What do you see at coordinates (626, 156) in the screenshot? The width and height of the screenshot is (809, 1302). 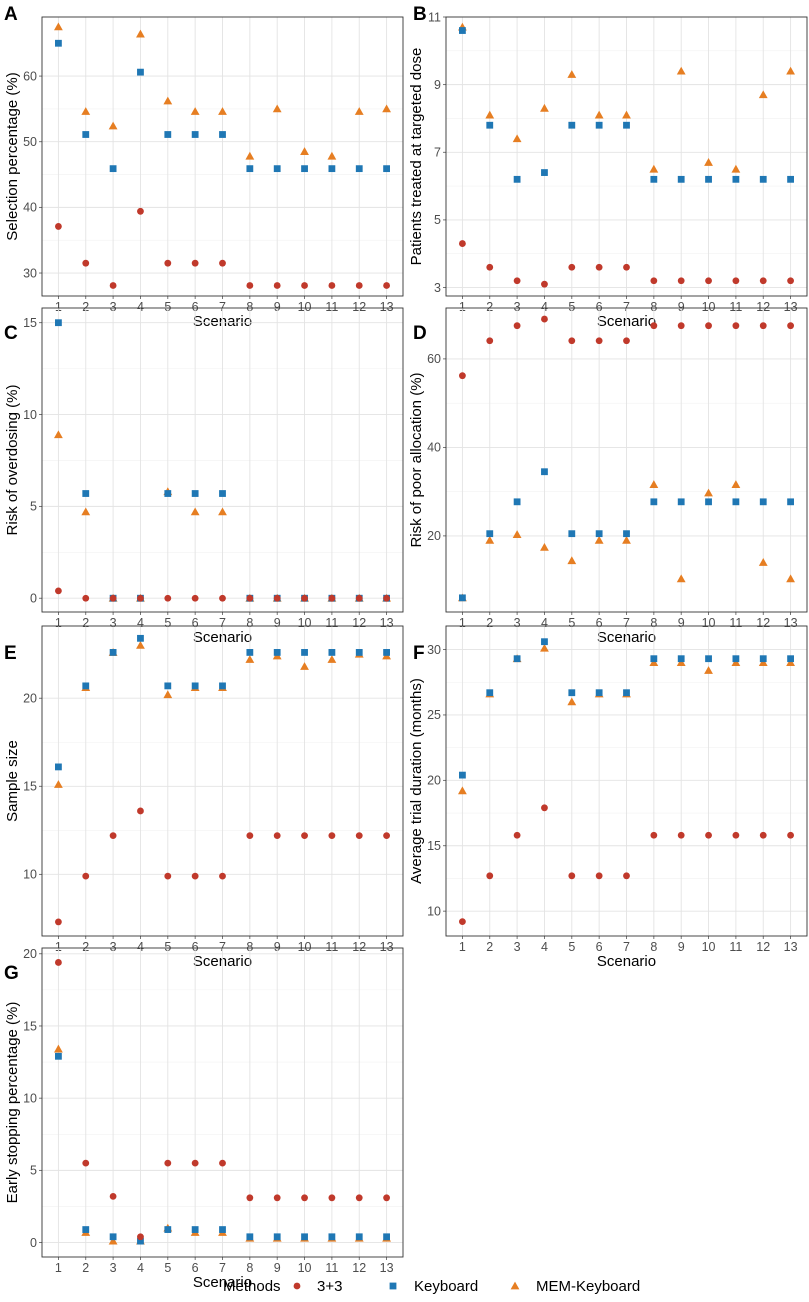 I see `panel-border` at bounding box center [626, 156].